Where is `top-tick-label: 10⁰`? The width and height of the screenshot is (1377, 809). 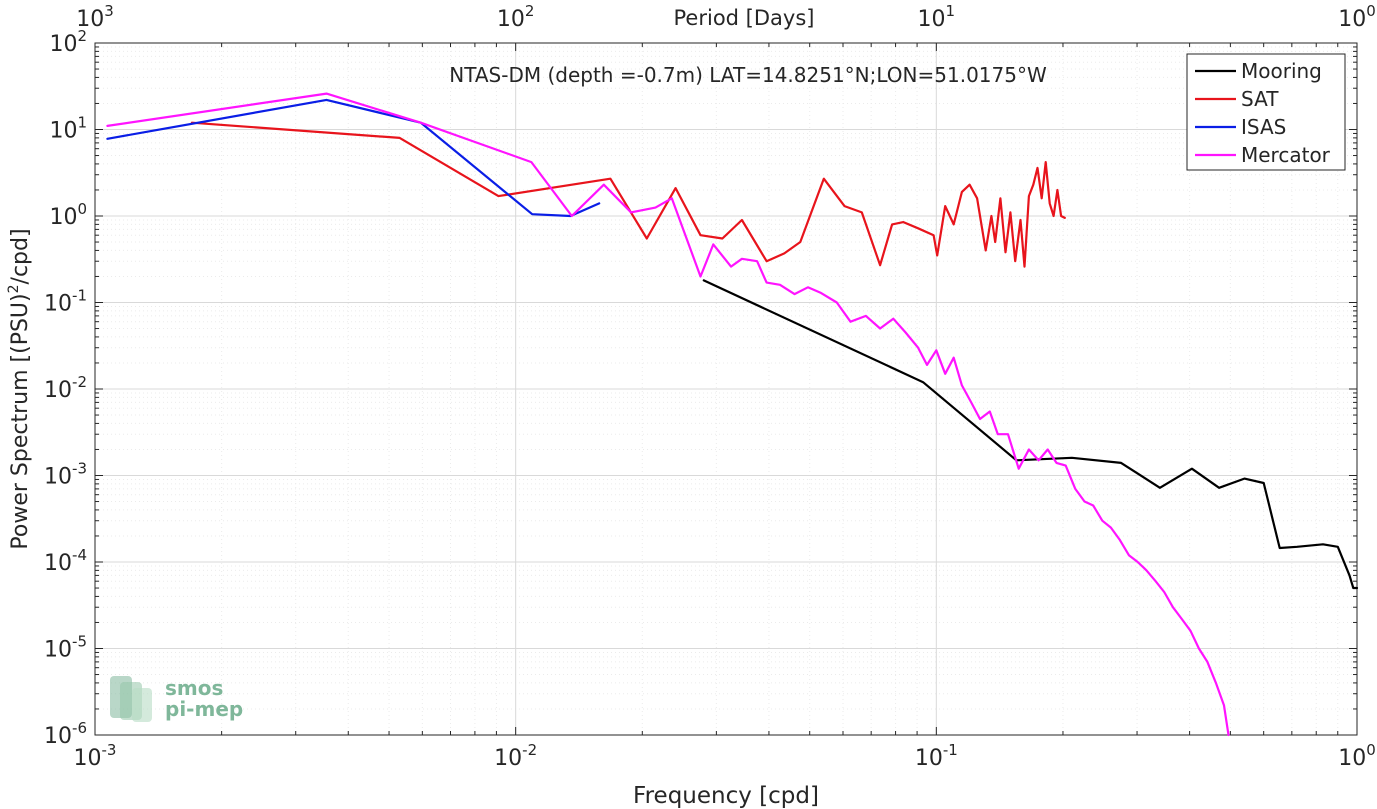 top-tick-label: 10⁰ is located at coordinates (1357, 17).